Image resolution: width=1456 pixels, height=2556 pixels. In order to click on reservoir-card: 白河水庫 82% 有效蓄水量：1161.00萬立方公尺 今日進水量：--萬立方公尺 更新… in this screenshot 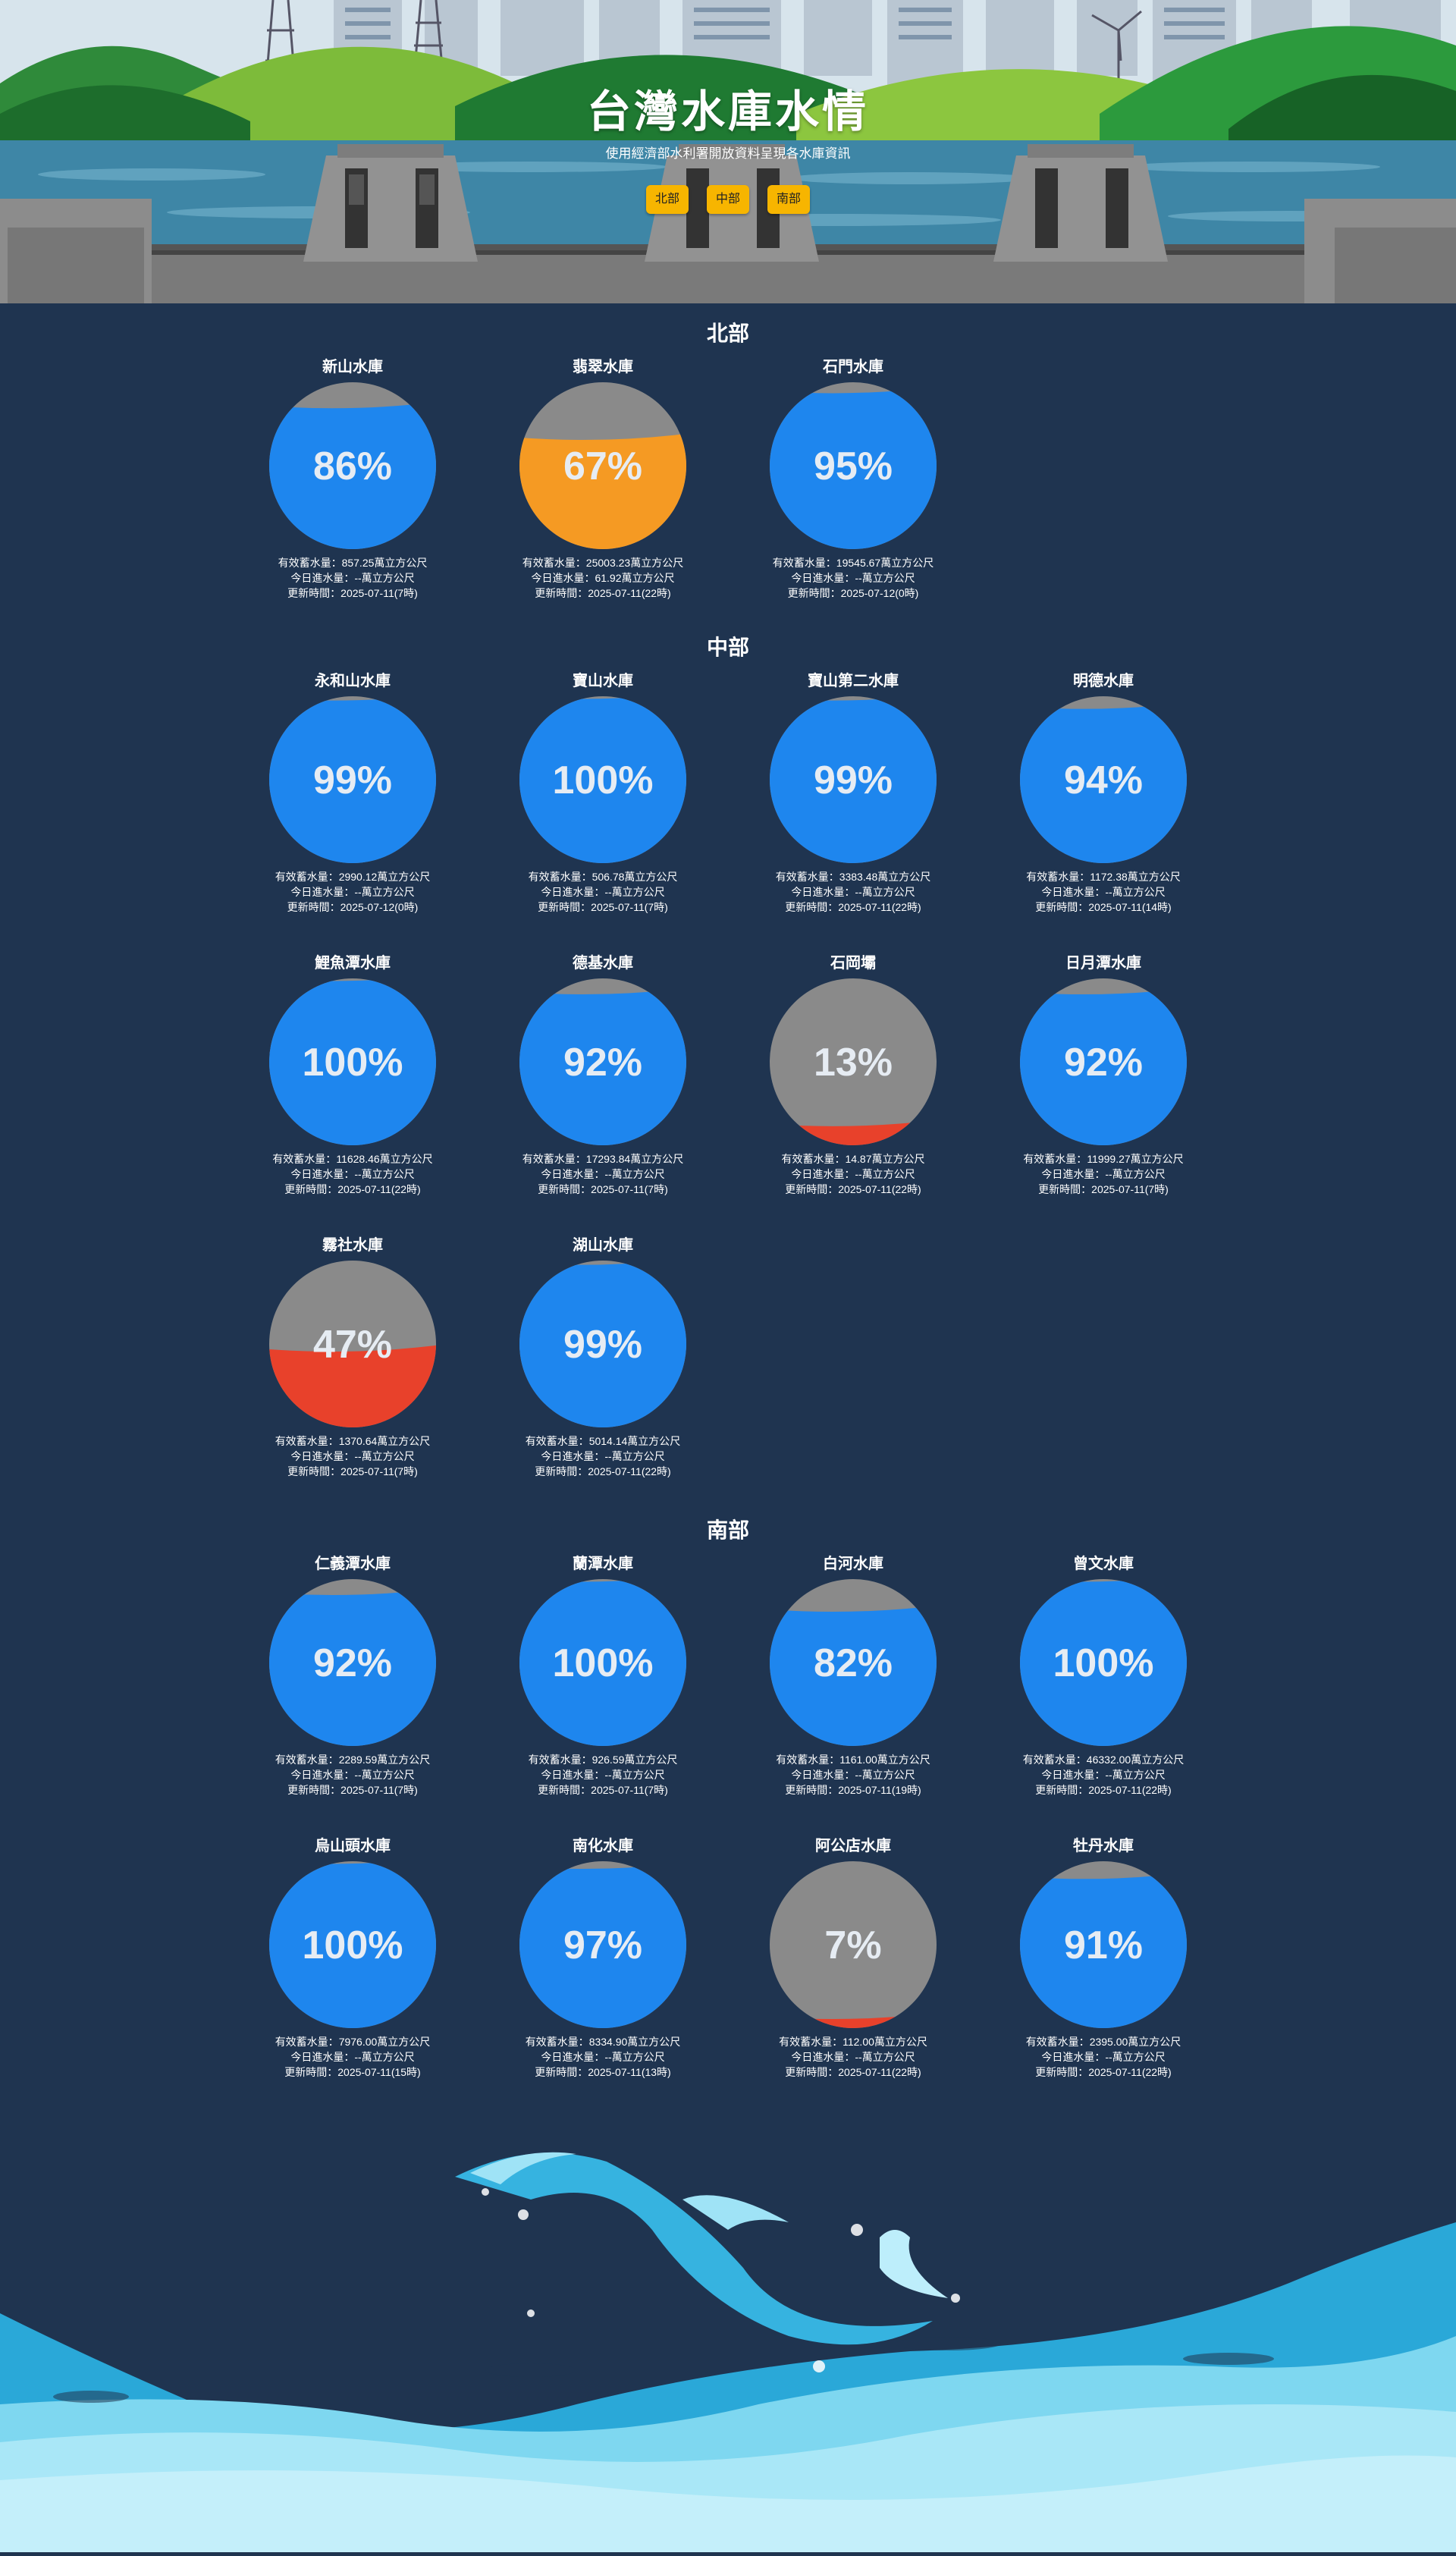, I will do `click(853, 1675)`.